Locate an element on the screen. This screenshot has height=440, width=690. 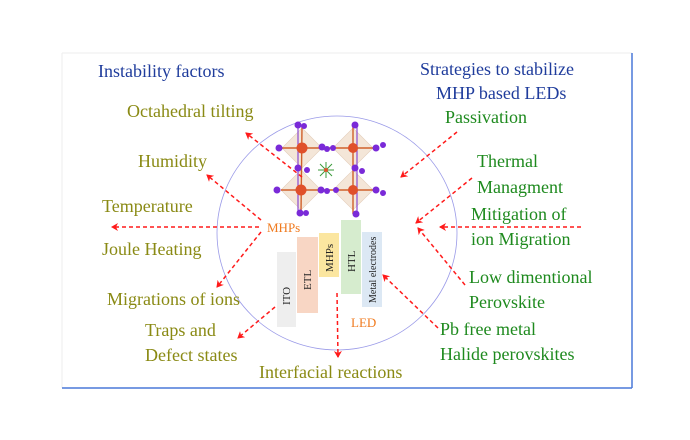
strategy-passivation: Passivation is located at coordinates (486, 117).